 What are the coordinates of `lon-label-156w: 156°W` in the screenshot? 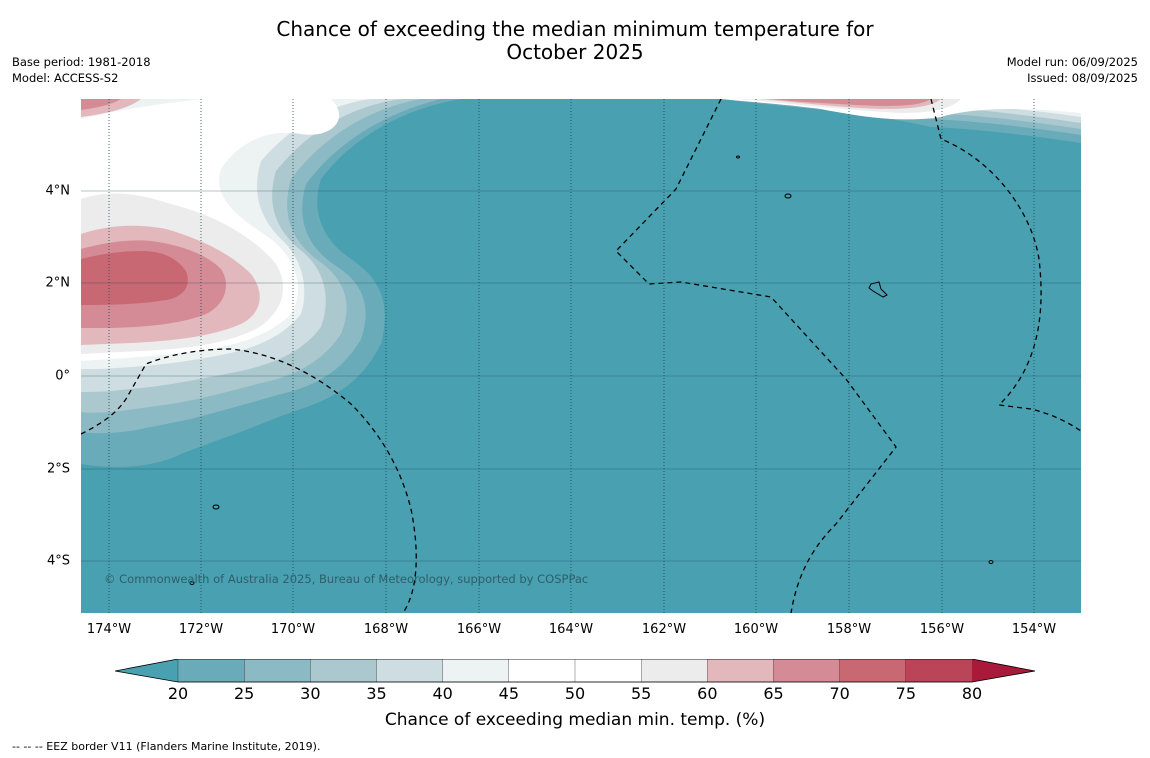 It's located at (942, 629).